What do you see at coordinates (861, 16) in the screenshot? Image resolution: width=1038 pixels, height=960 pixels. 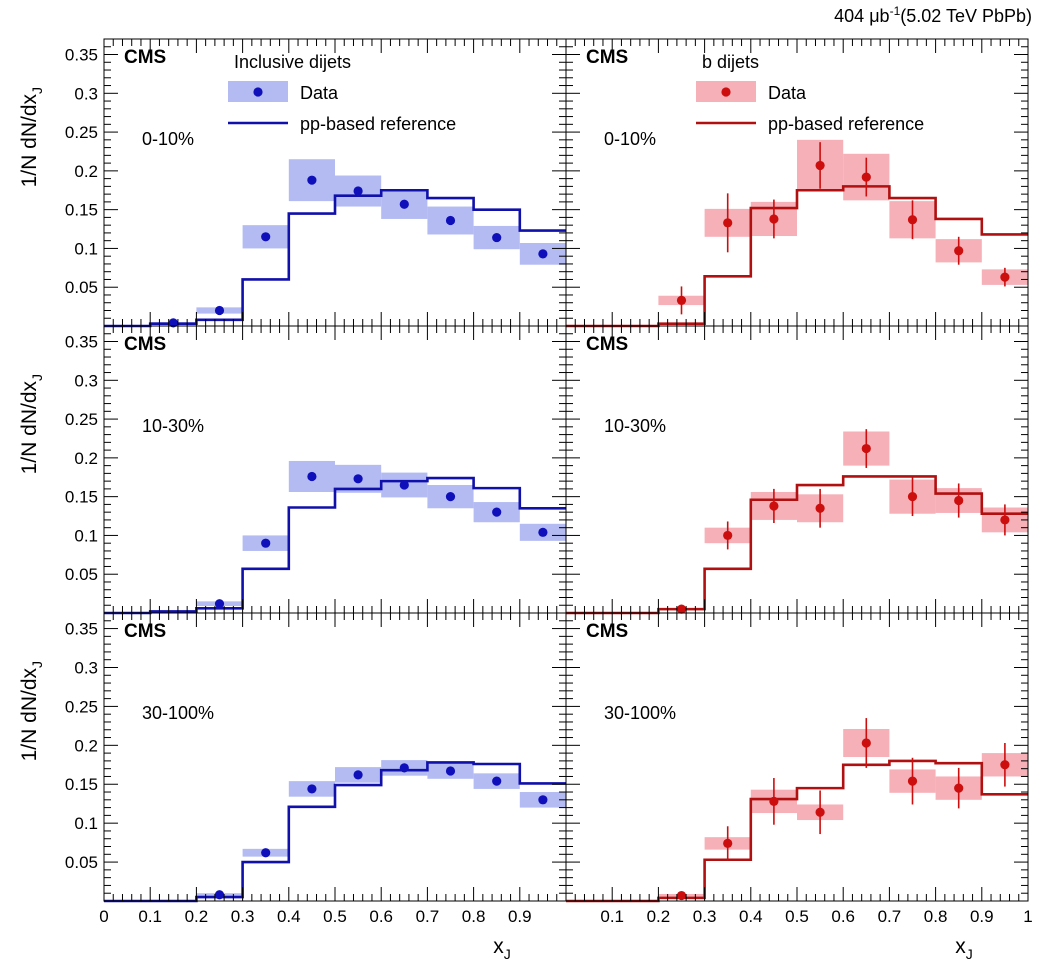 I see `luminosity-value: 404 μb` at bounding box center [861, 16].